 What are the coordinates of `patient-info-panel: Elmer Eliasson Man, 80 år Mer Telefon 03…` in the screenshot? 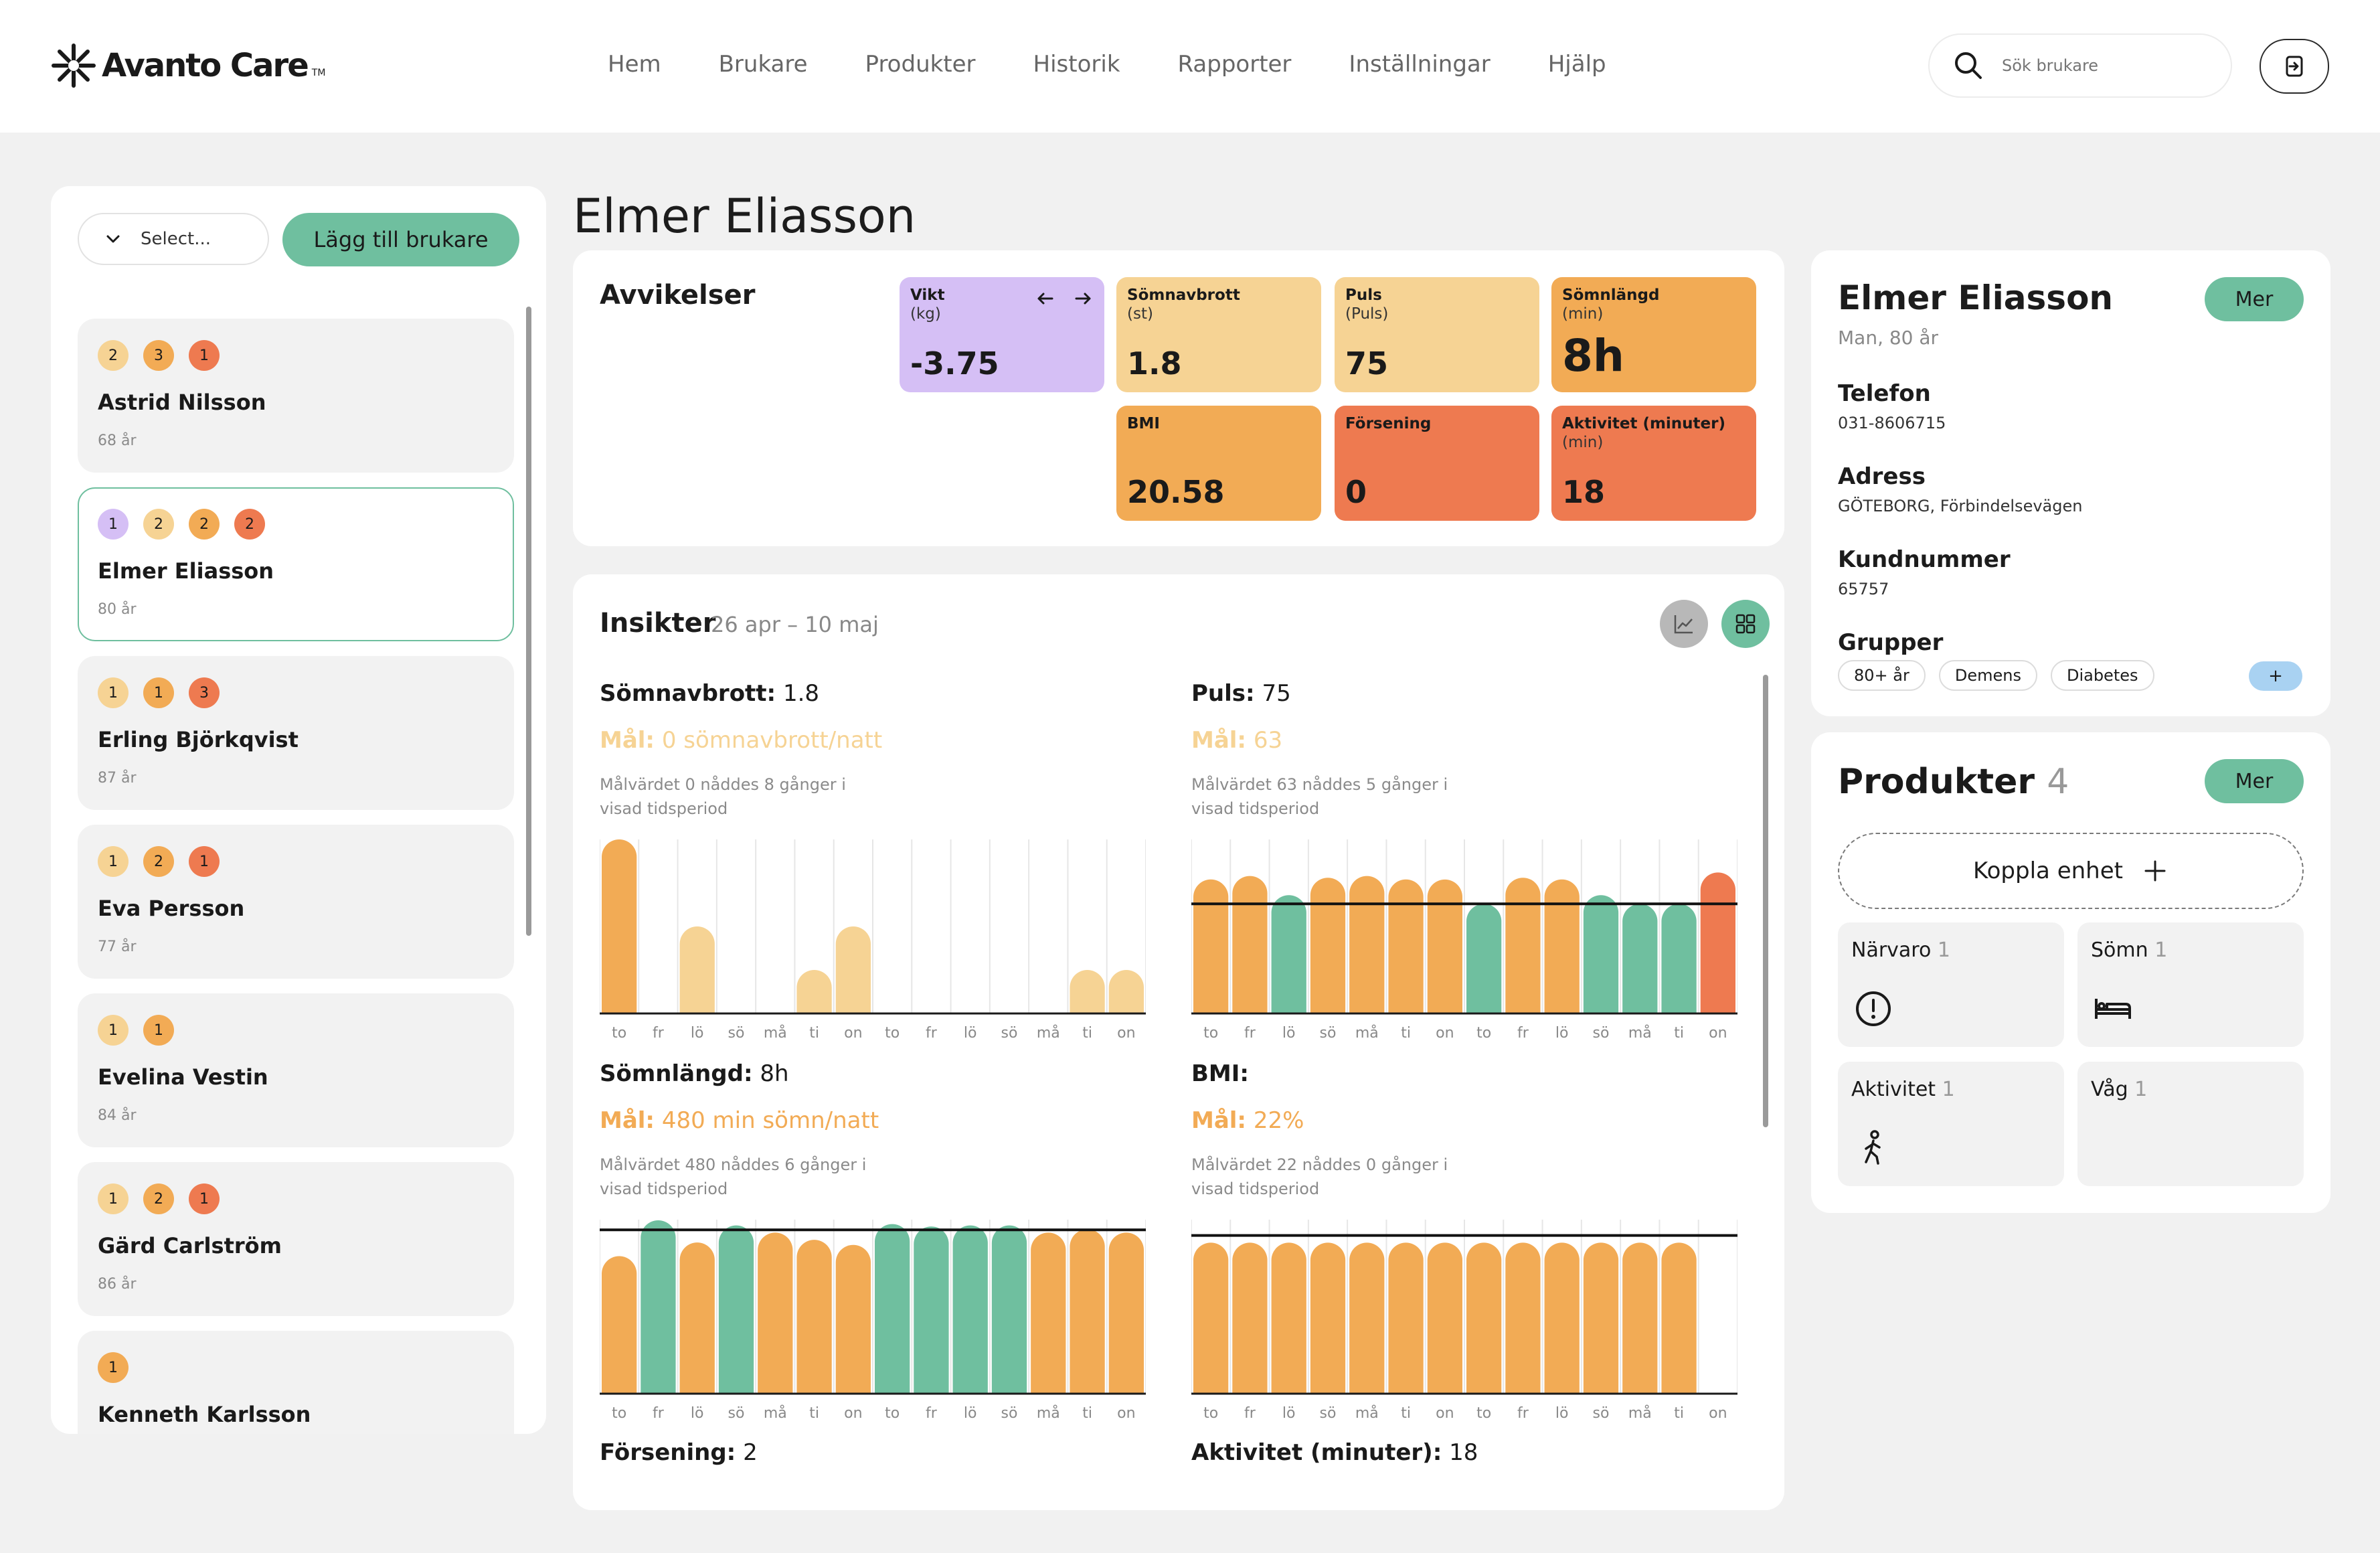 It's located at (2070, 483).